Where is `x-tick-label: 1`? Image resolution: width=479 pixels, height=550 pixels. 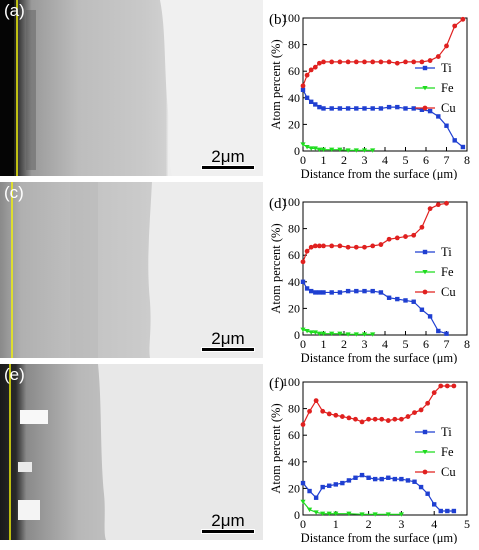
x-tick-label: 1 is located at coordinates (336, 524).